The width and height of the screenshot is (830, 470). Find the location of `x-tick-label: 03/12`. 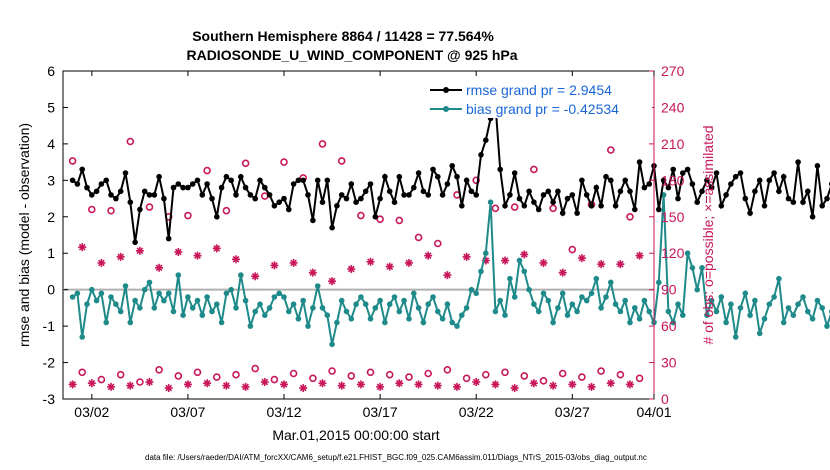

x-tick-label: 03/12 is located at coordinates (284, 412).